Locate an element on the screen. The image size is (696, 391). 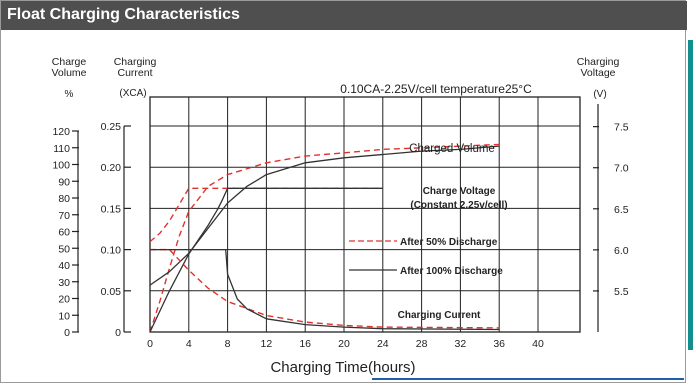
charging-current-tick-label: 0.15 is located at coordinates (111, 209).